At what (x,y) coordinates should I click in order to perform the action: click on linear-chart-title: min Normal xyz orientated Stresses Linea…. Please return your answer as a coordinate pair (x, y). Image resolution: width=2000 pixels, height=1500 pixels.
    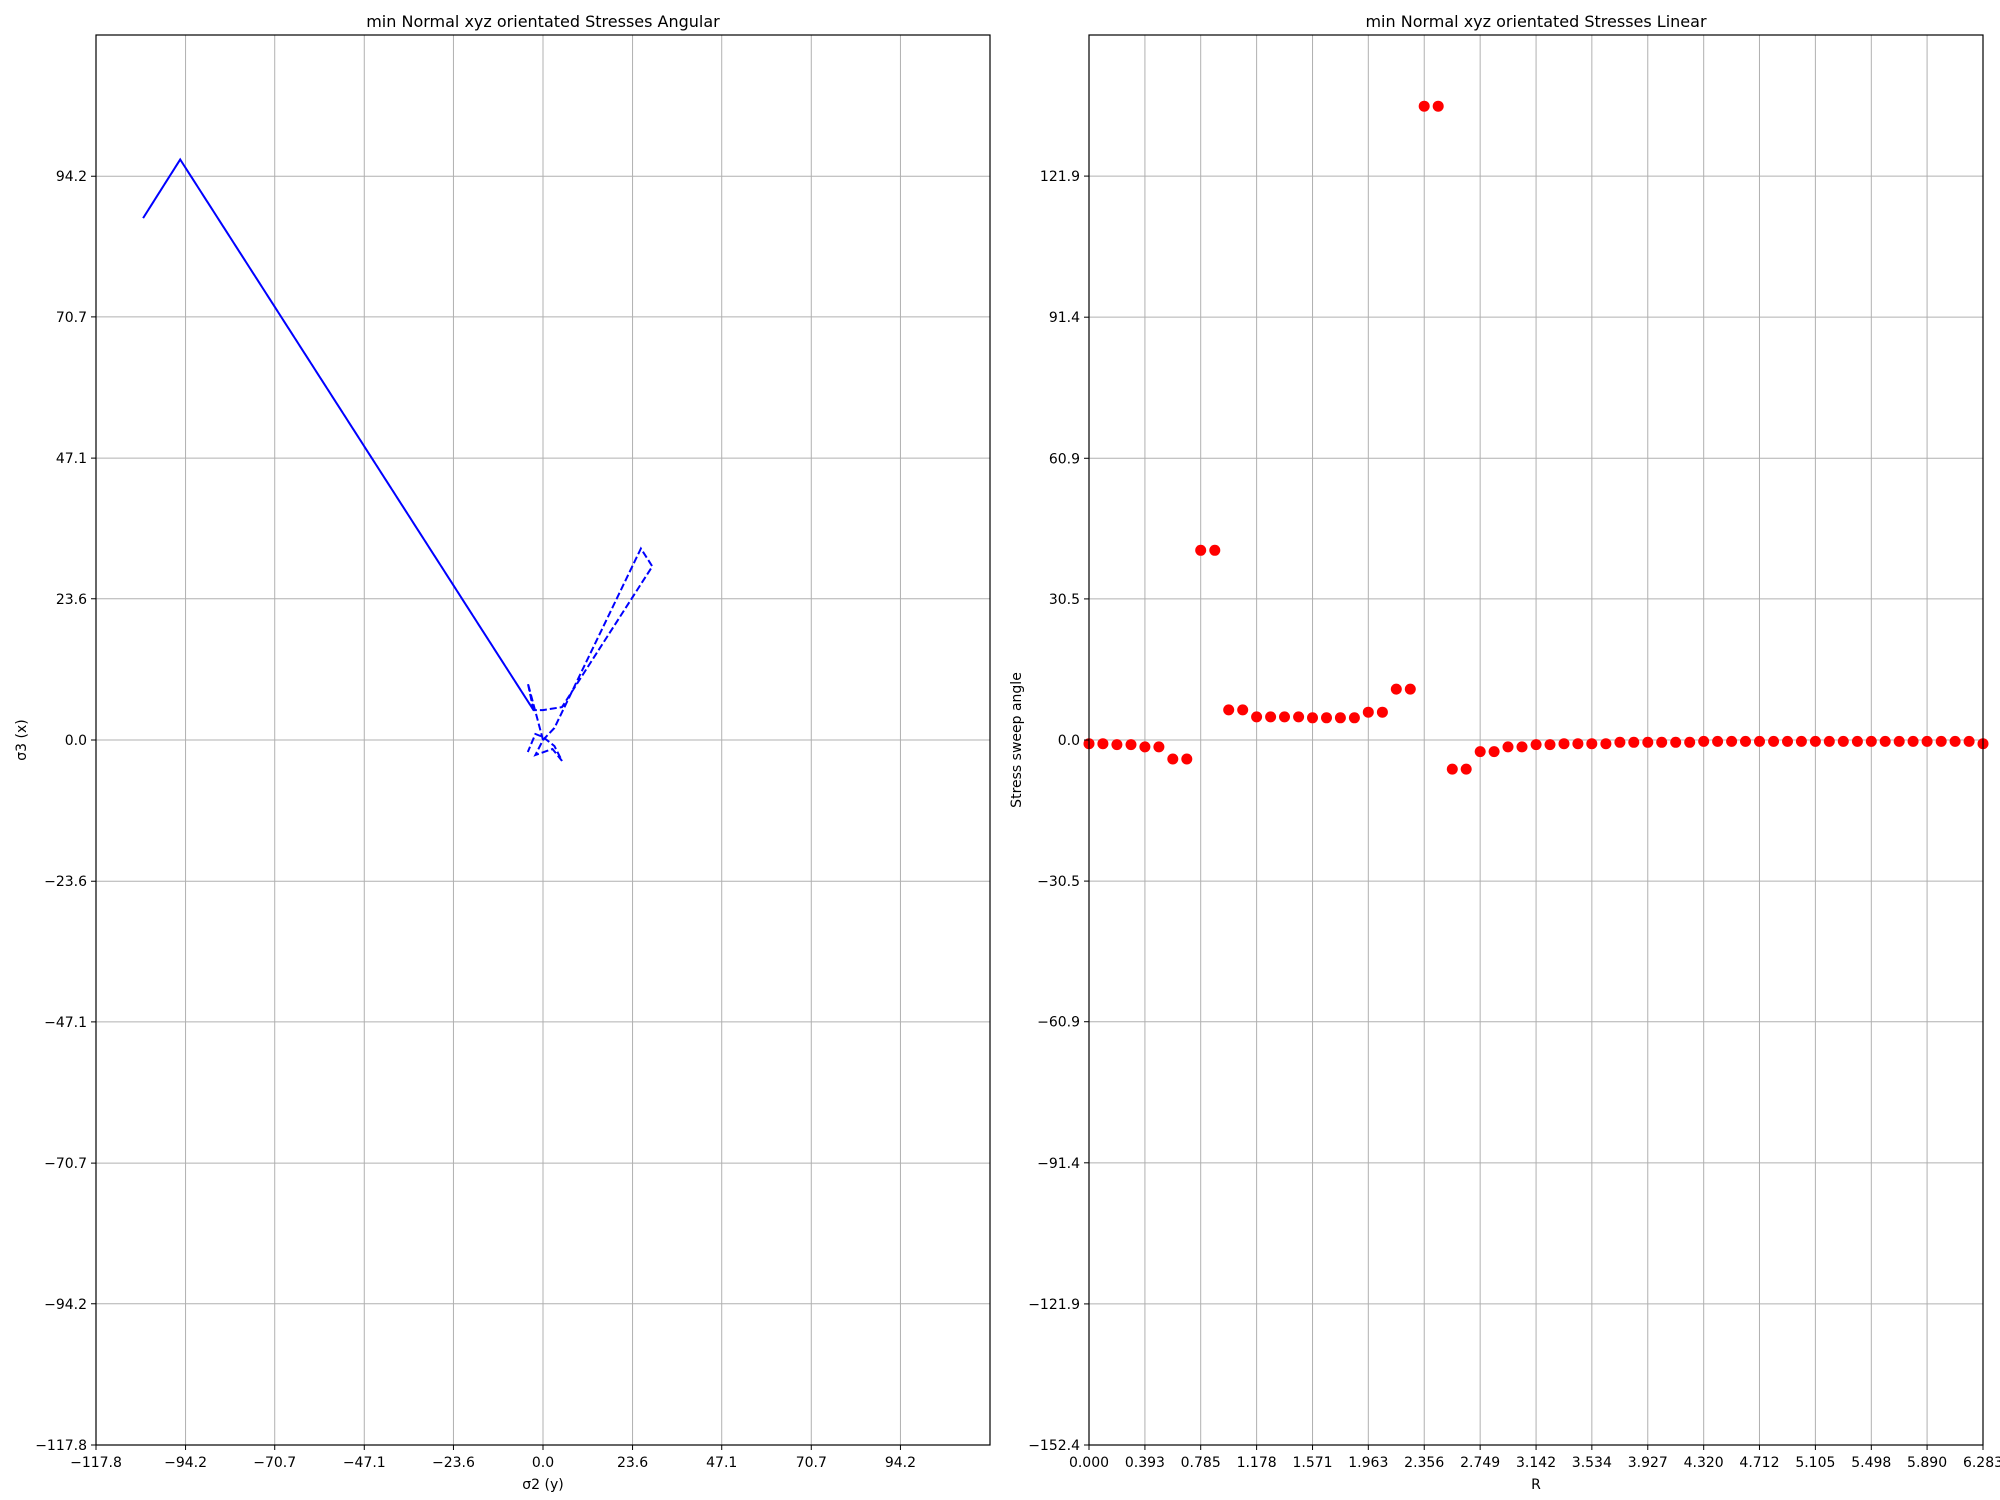
    Looking at the image, I should click on (1535, 21).